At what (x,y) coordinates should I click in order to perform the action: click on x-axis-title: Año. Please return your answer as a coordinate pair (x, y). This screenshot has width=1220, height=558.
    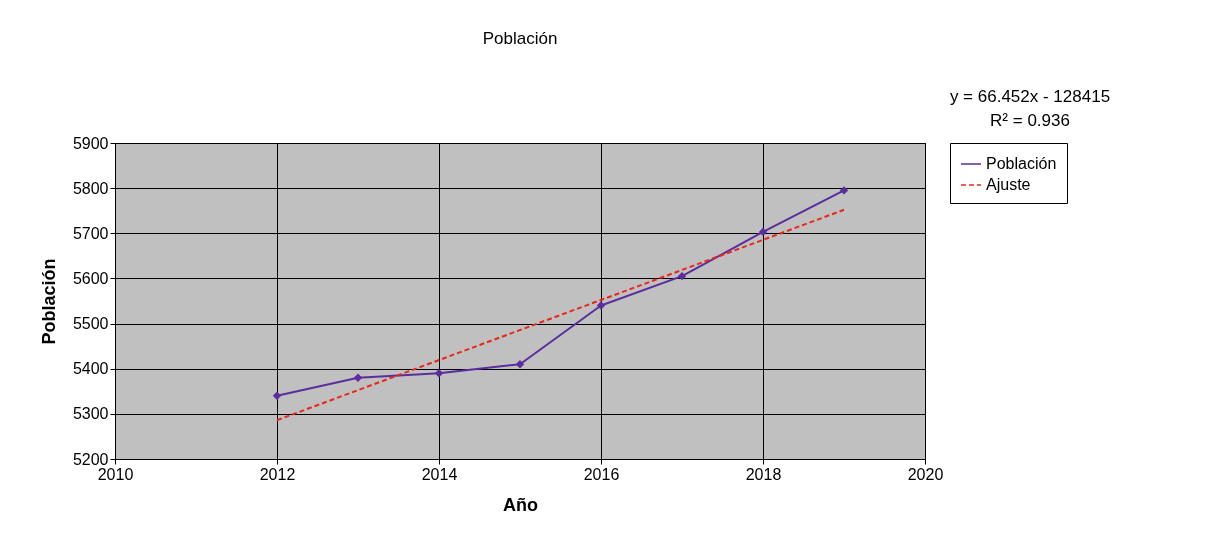
    Looking at the image, I should click on (520, 504).